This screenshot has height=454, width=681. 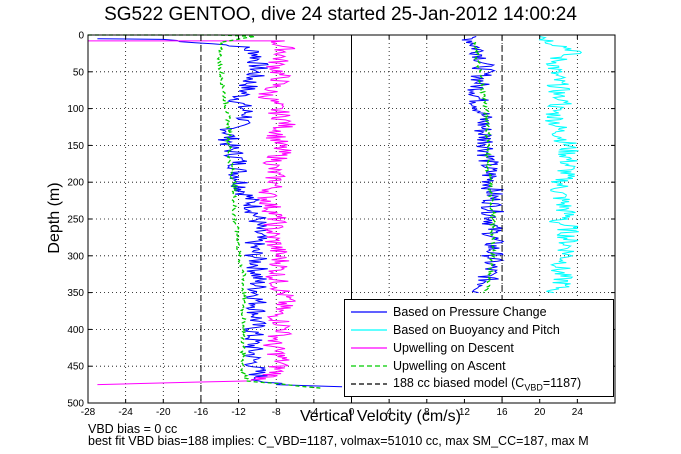 I want to click on legend-entry-descent: Upwelling on Descent, so click(x=432, y=348).